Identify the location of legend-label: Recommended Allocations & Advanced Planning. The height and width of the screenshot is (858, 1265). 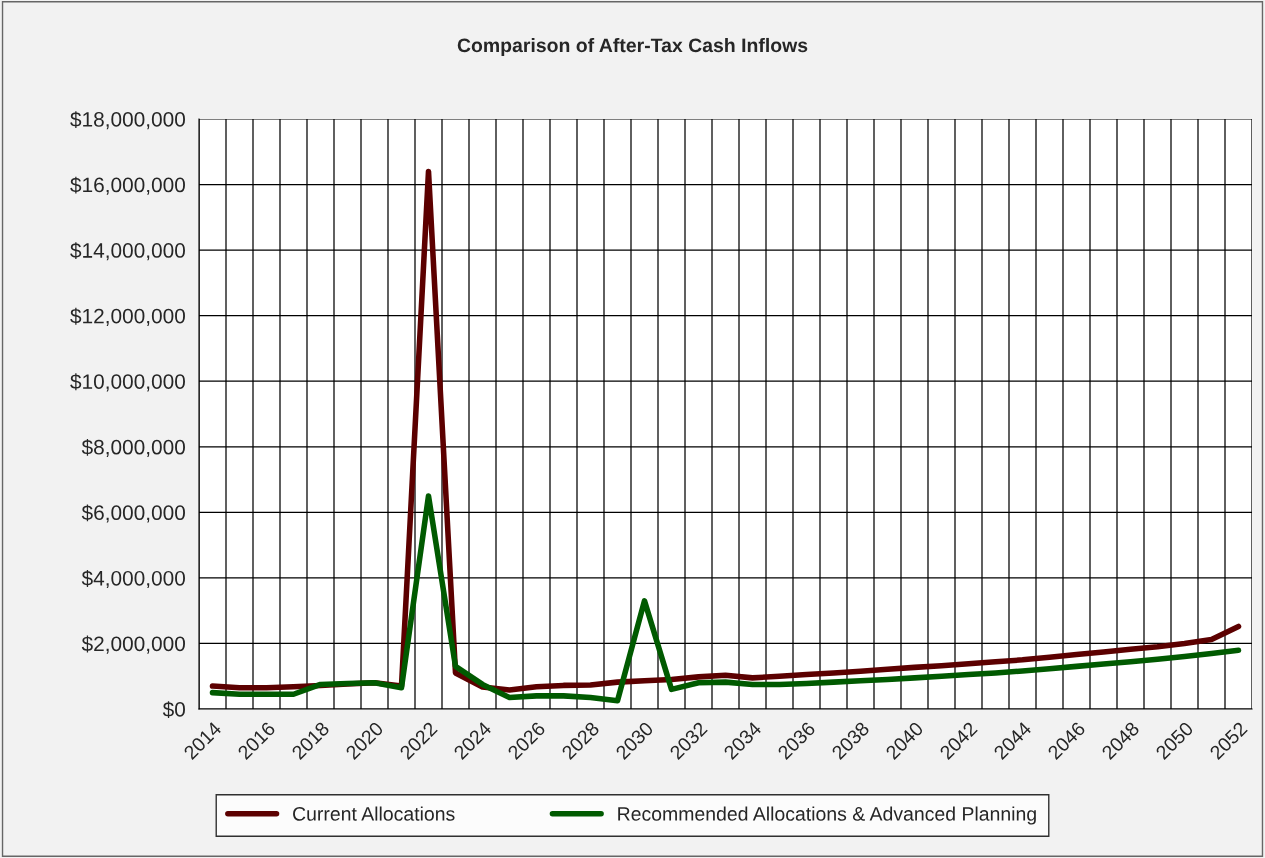
(827, 815).